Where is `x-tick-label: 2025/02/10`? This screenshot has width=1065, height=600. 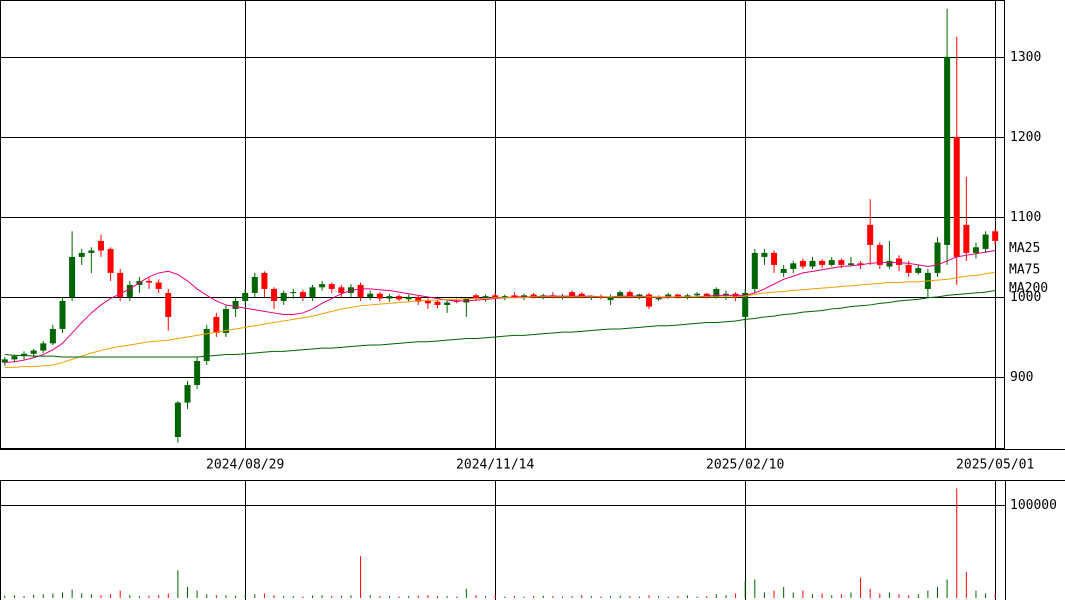
x-tick-label: 2025/02/10 is located at coordinates (745, 465).